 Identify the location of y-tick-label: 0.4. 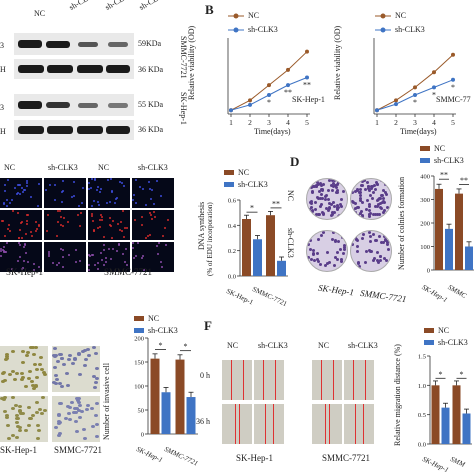
(232, 226).